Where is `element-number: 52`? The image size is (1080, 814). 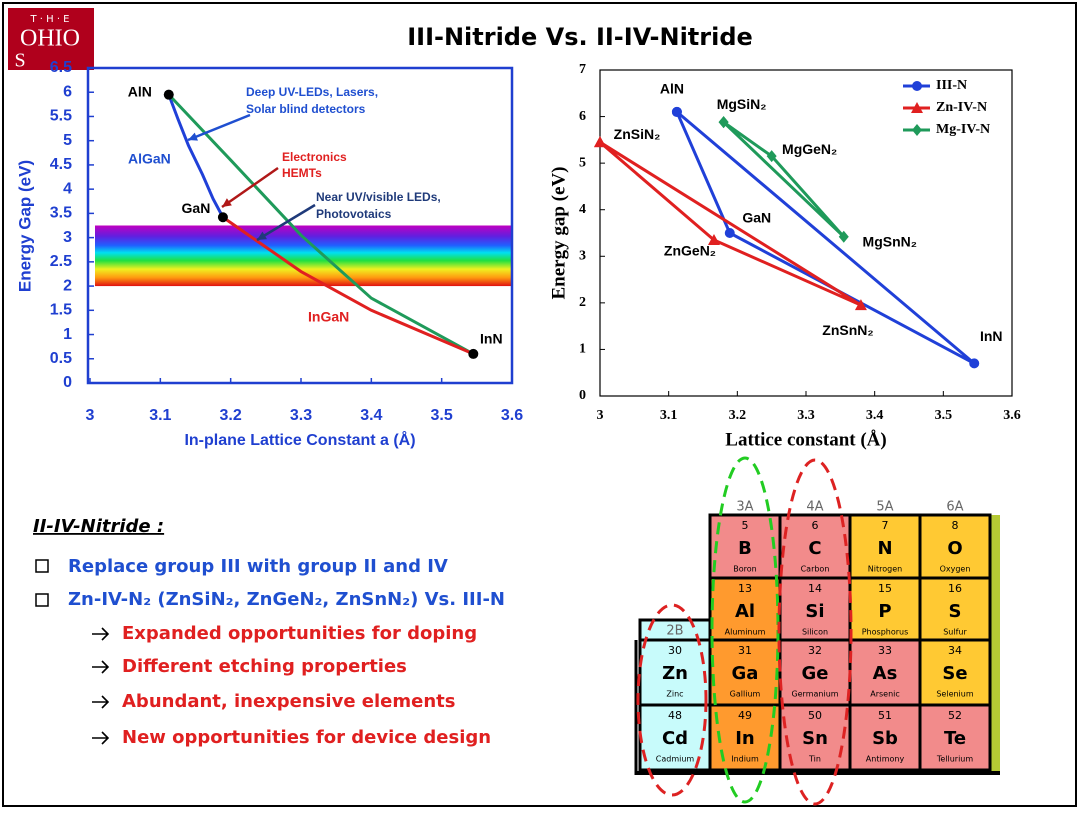
element-number: 52 is located at coordinates (955, 715).